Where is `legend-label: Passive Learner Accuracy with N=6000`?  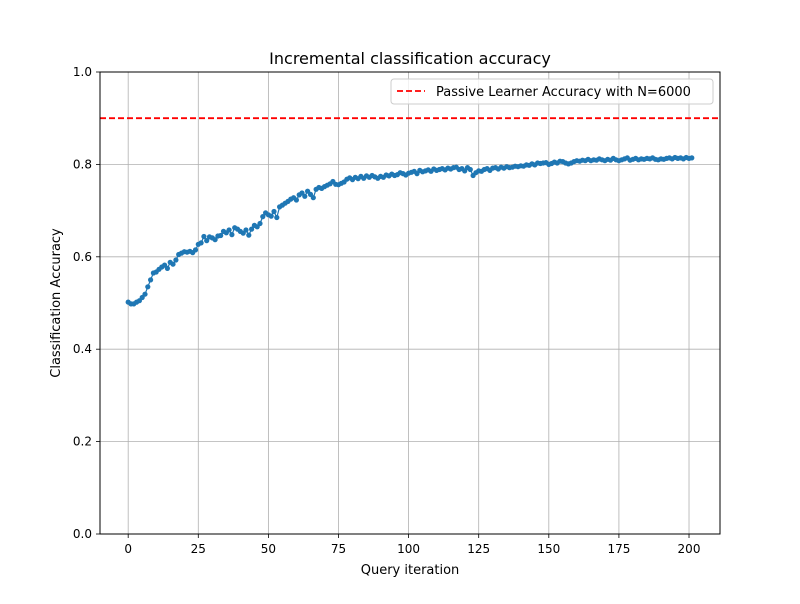
legend-label: Passive Learner Accuracy with N=6000 is located at coordinates (563, 92).